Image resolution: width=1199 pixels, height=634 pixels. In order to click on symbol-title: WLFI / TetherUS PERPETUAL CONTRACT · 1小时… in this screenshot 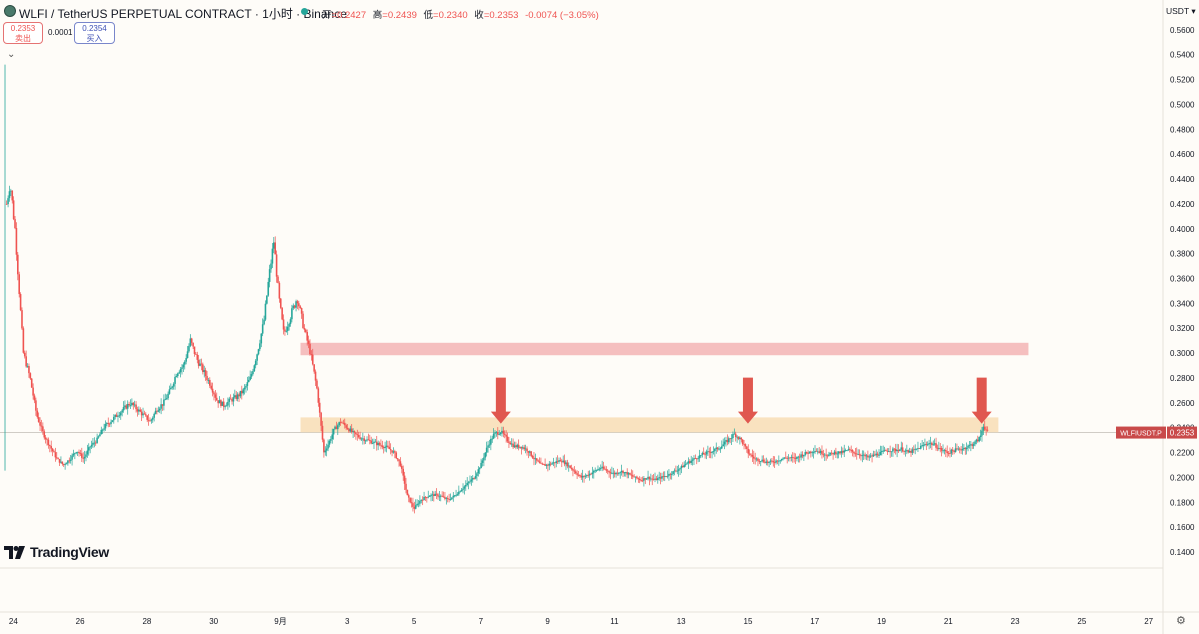, I will do `click(183, 14)`.